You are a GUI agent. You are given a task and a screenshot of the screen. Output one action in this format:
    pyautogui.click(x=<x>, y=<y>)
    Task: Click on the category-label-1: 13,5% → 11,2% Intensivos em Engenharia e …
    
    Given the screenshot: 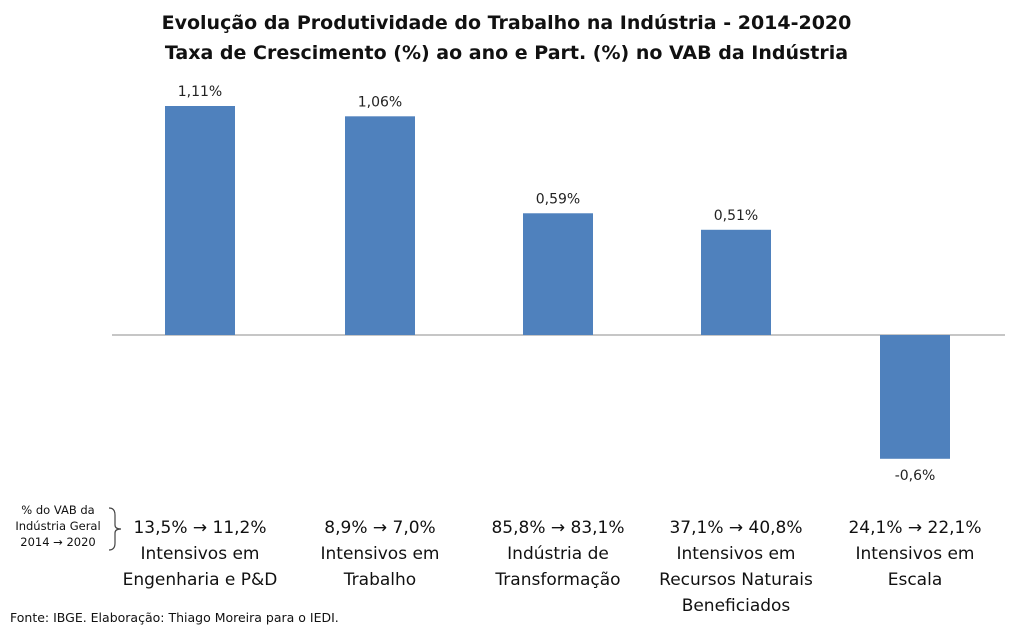 What is the action you would take?
    pyautogui.click(x=200, y=554)
    